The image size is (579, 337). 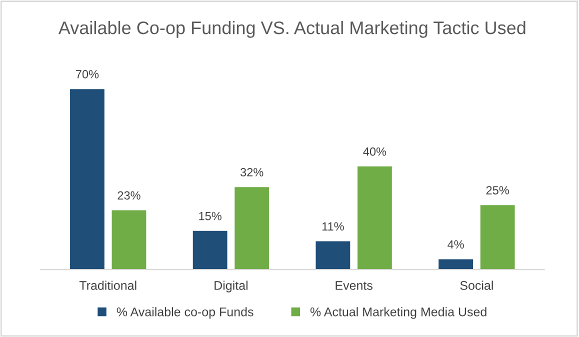 I want to click on x-tick-label: Events, so click(x=354, y=285).